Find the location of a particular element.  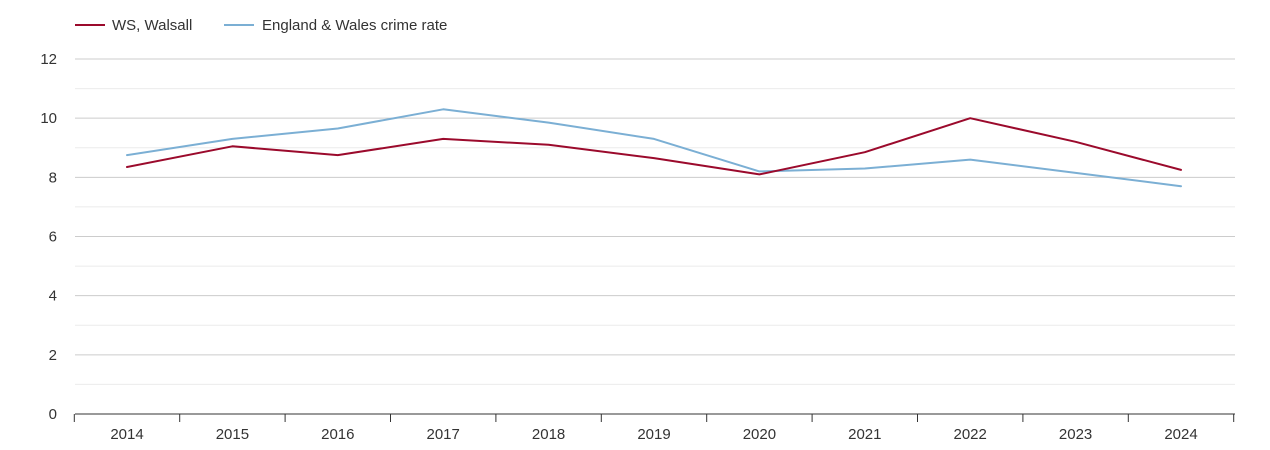

y-tick-label: 6 is located at coordinates (53, 237).